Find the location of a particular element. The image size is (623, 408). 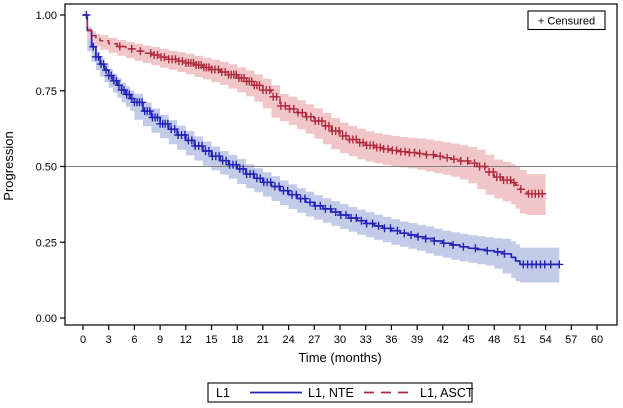

censored-label: + Censured is located at coordinates (566, 22).